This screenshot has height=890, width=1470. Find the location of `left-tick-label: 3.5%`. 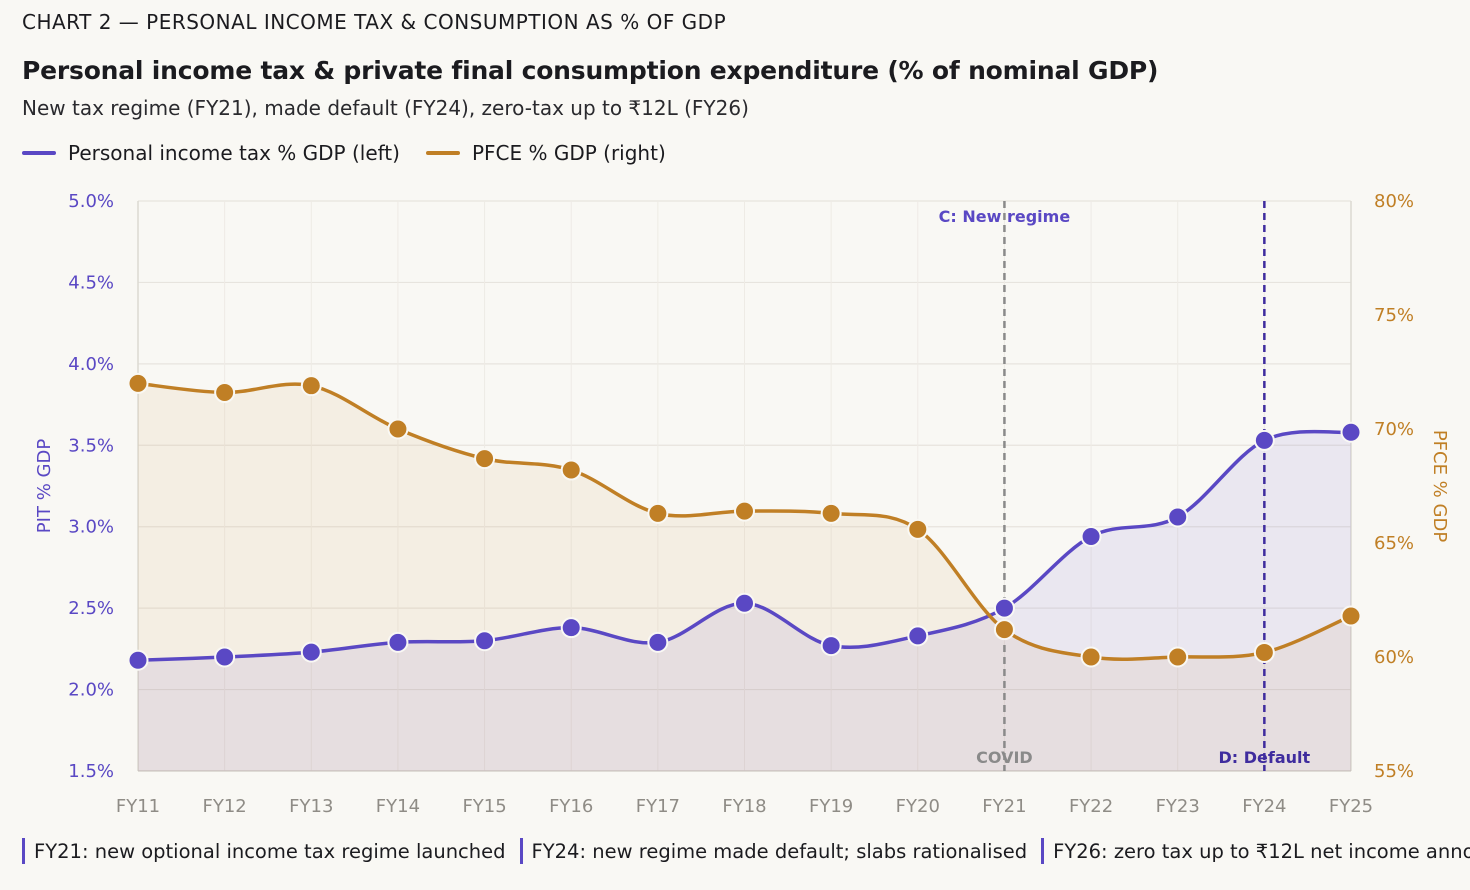

left-tick-label: 3.5% is located at coordinates (91, 445).